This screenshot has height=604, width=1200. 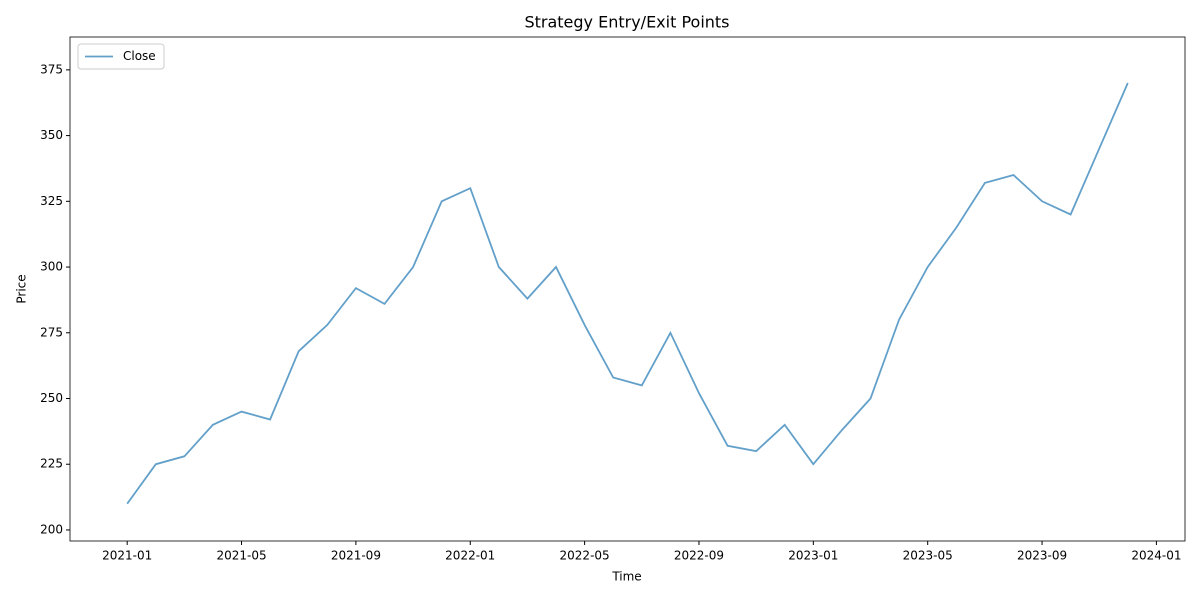 What do you see at coordinates (51, 201) in the screenshot?
I see `y-tick-label: 325` at bounding box center [51, 201].